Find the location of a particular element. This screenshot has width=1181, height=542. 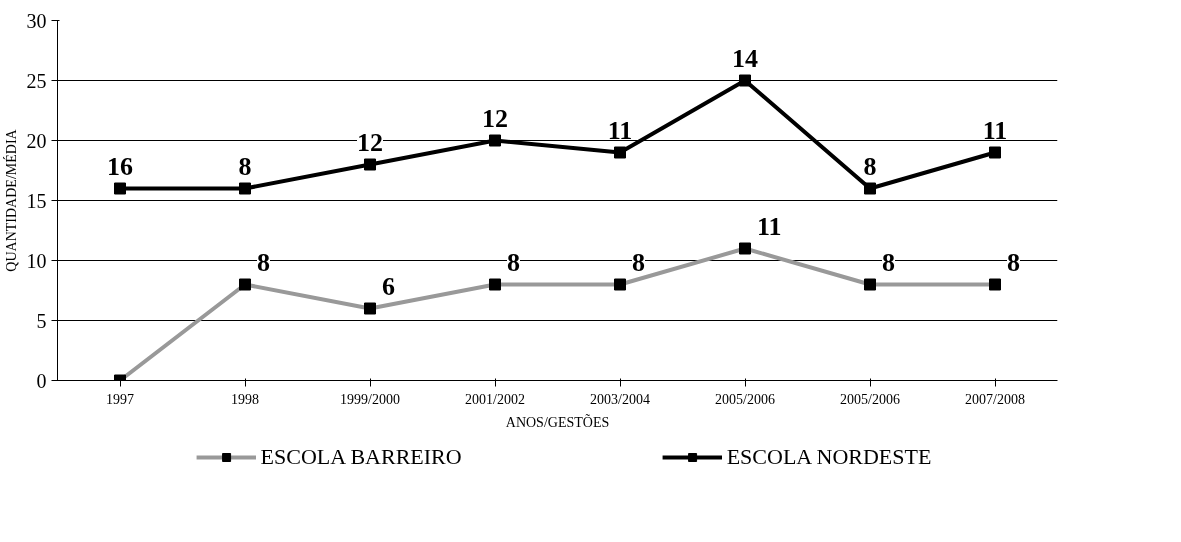

data-label: 6 is located at coordinates (388, 286).